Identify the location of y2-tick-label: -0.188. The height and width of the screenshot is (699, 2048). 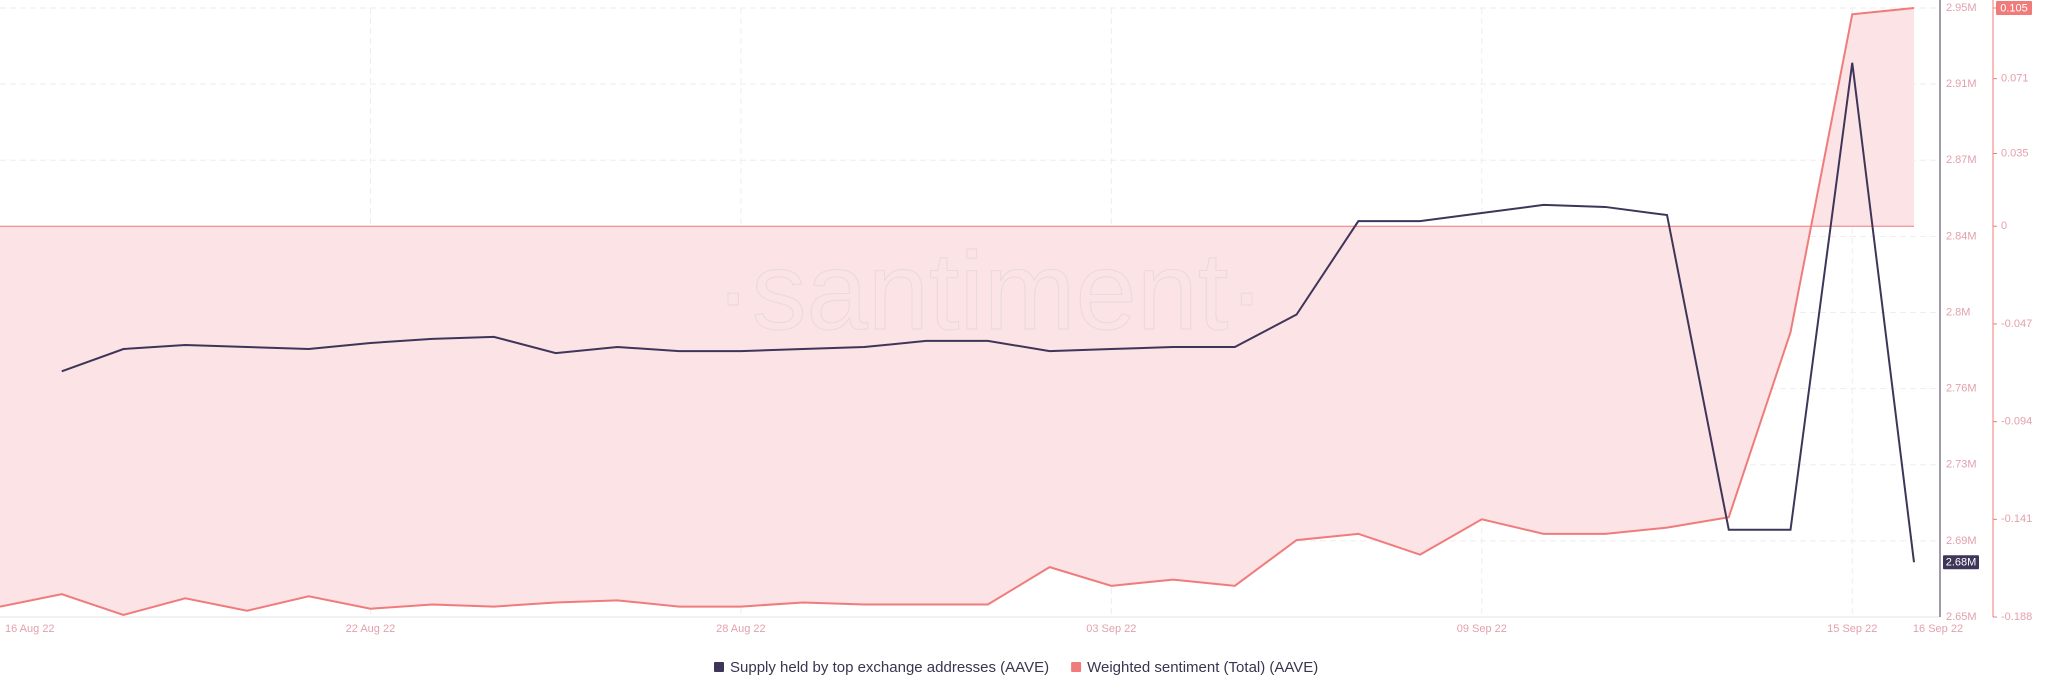
(2016, 617).